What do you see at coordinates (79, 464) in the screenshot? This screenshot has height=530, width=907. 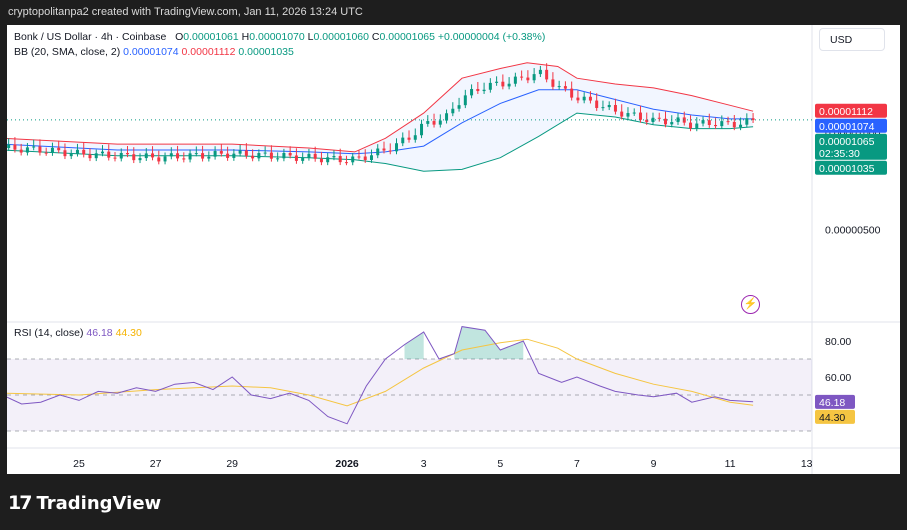 I see `time-axis-tick: 25` at bounding box center [79, 464].